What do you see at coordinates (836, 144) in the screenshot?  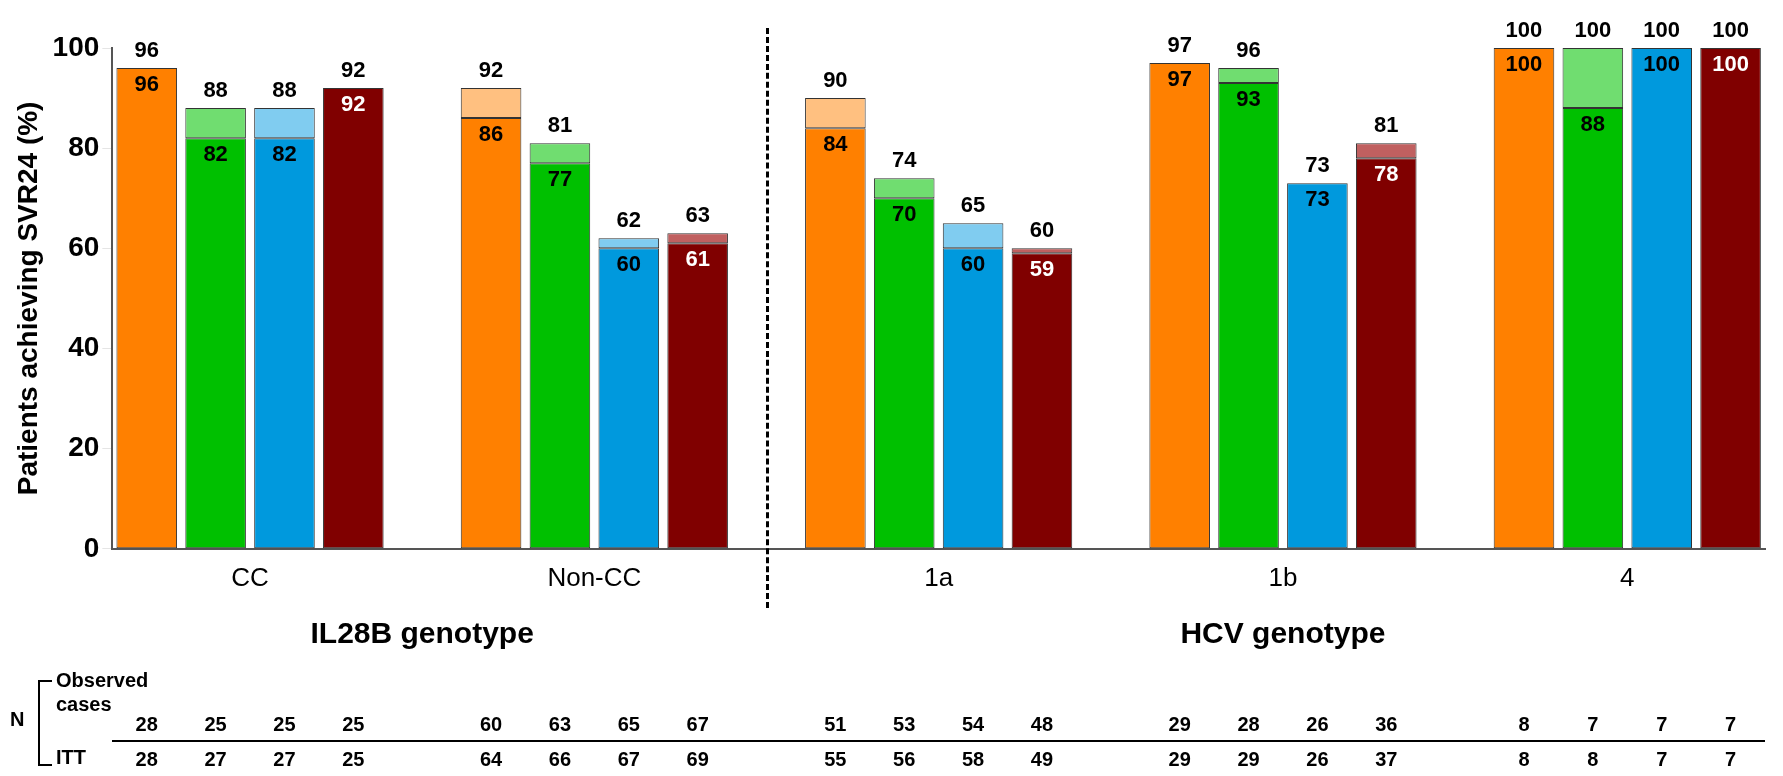 I see `data-label: 84` at bounding box center [836, 144].